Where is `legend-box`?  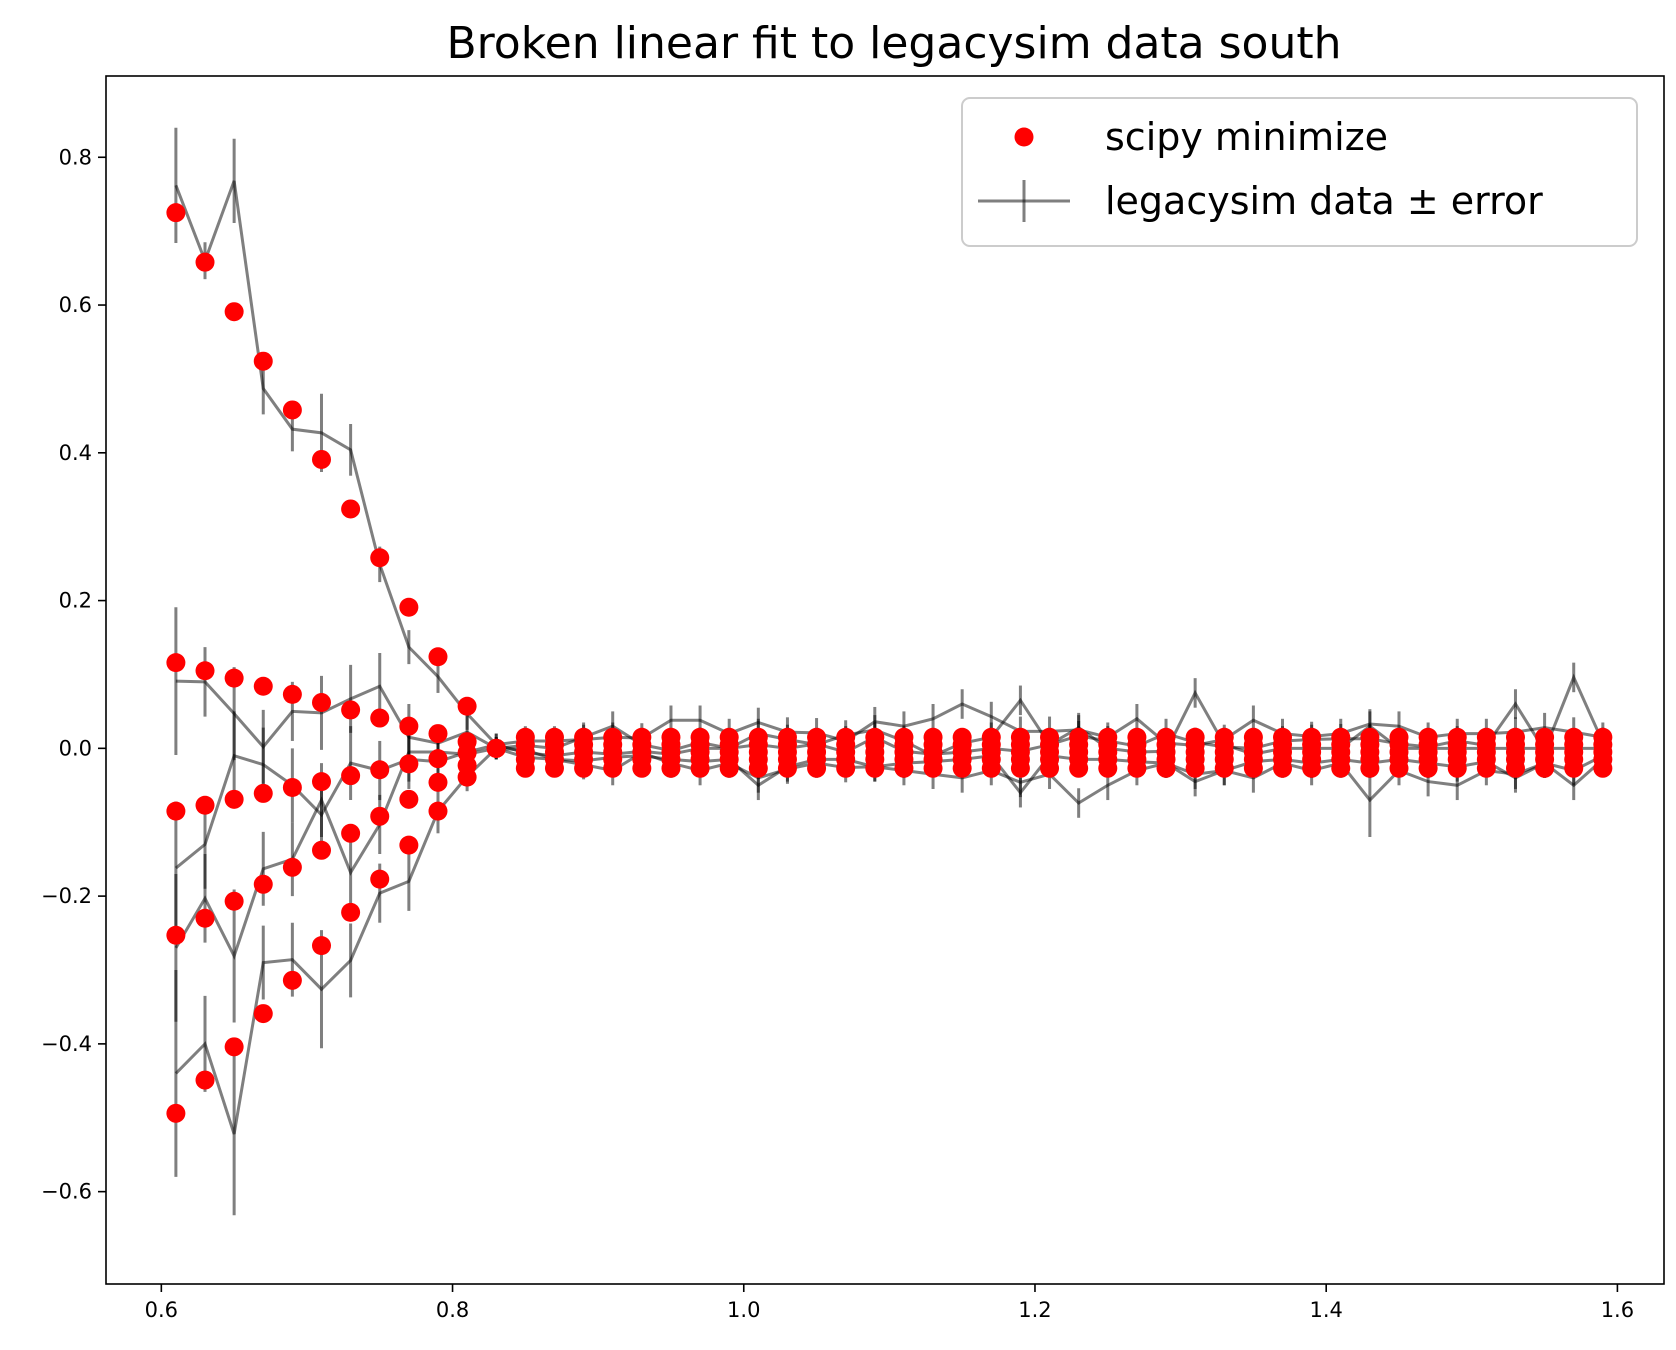
legend-box is located at coordinates (1299, 172).